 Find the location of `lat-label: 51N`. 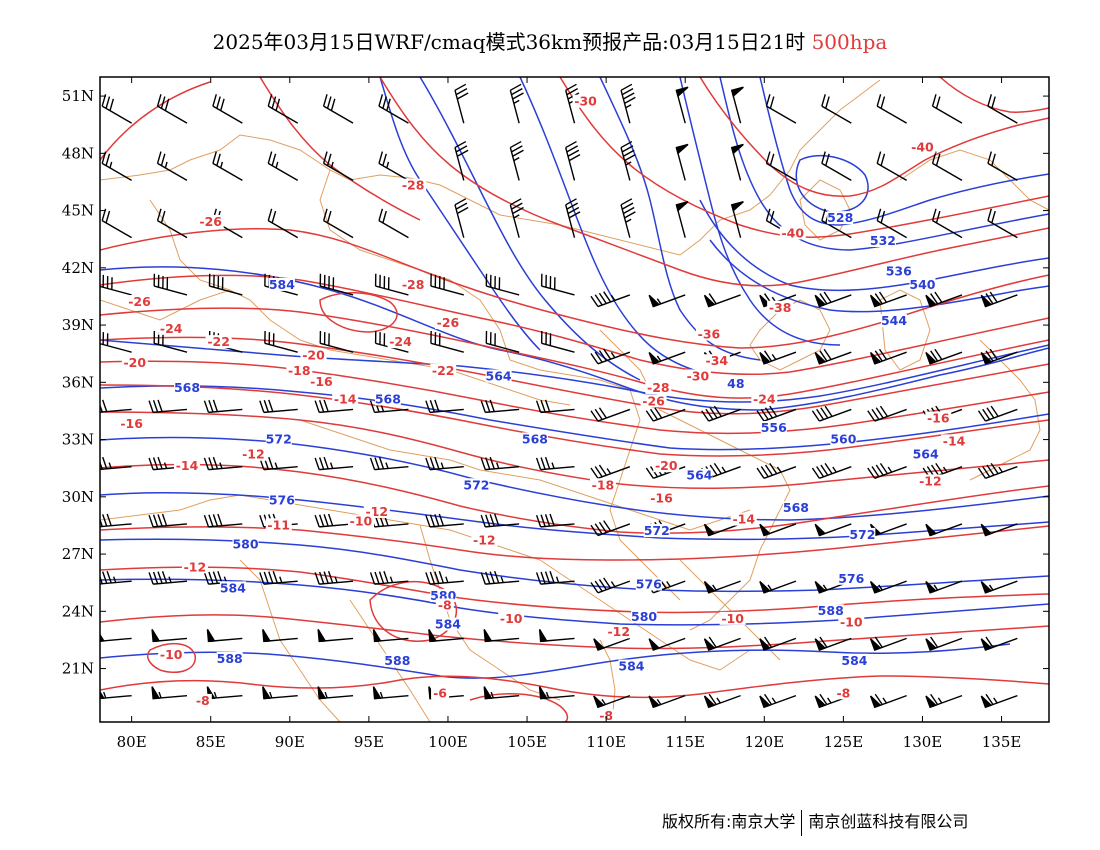

lat-label: 51N is located at coordinates (78, 96).